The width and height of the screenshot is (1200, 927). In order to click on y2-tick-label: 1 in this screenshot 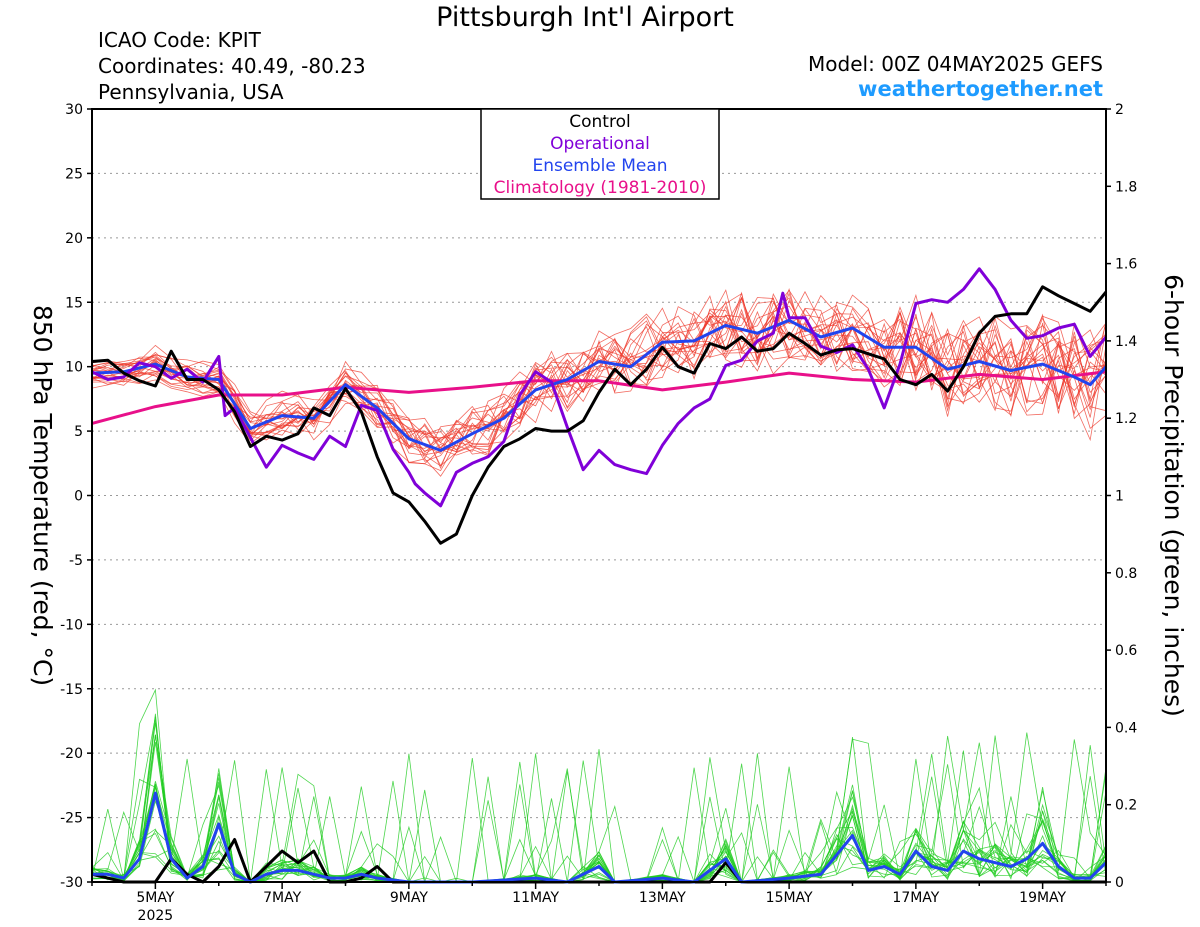, I will do `click(1119, 497)`.